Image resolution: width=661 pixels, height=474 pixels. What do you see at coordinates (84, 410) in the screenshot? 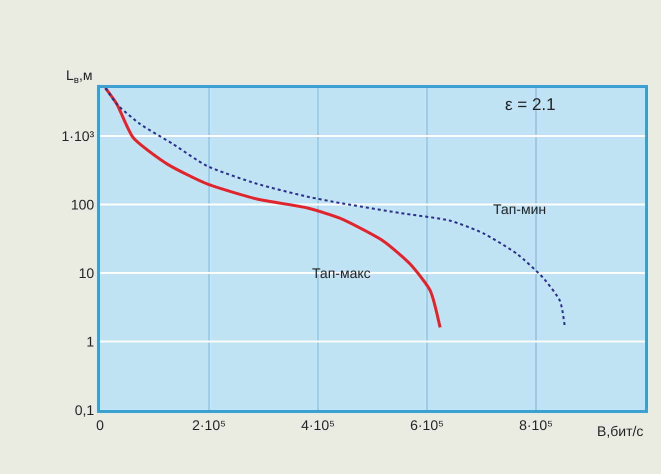
I see `y-tick-label: 0,1` at bounding box center [84, 410].